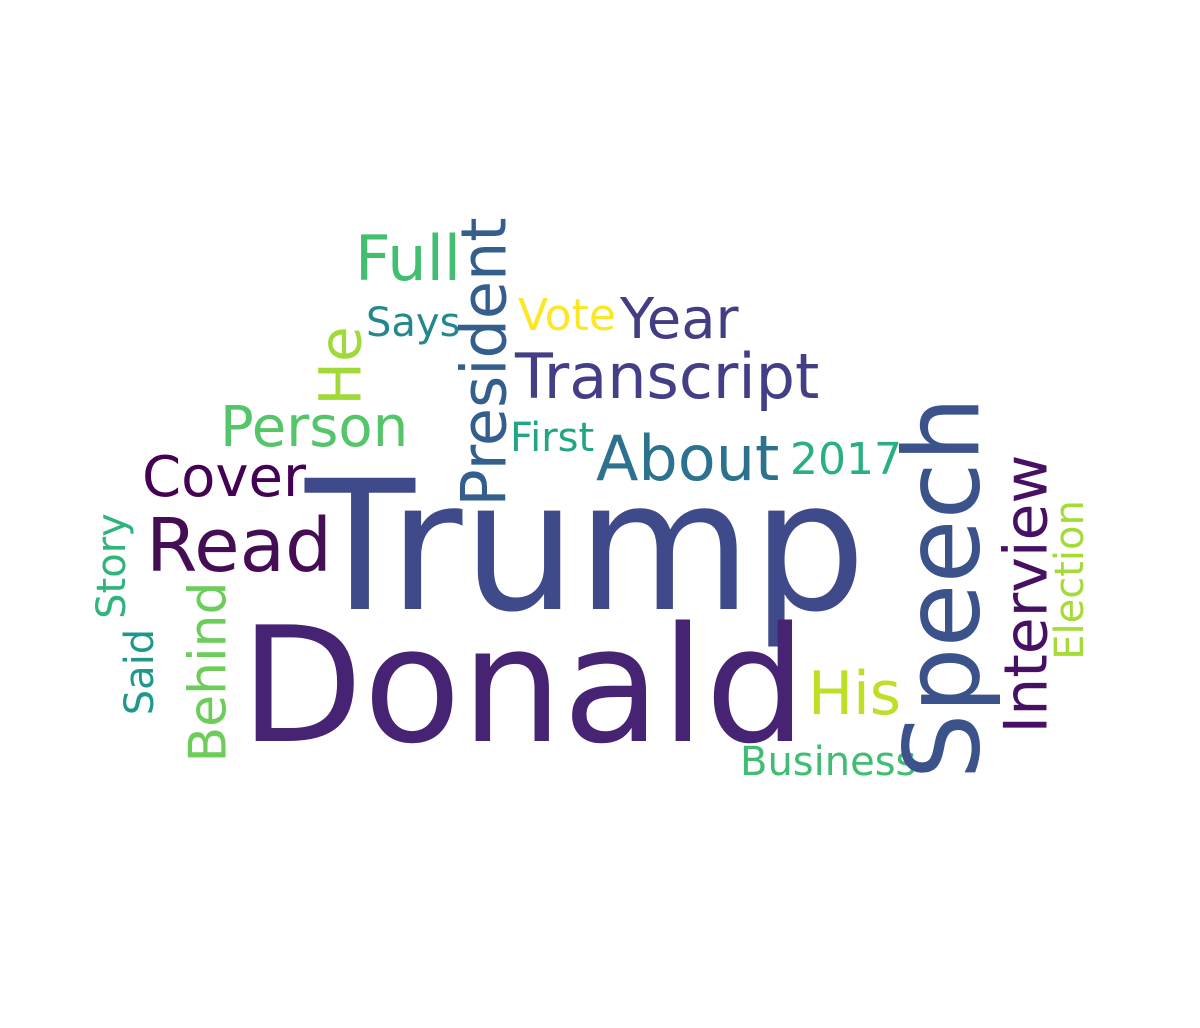 The image size is (1200, 1028). What do you see at coordinates (111, 566) in the screenshot?
I see `word-story: Story` at bounding box center [111, 566].